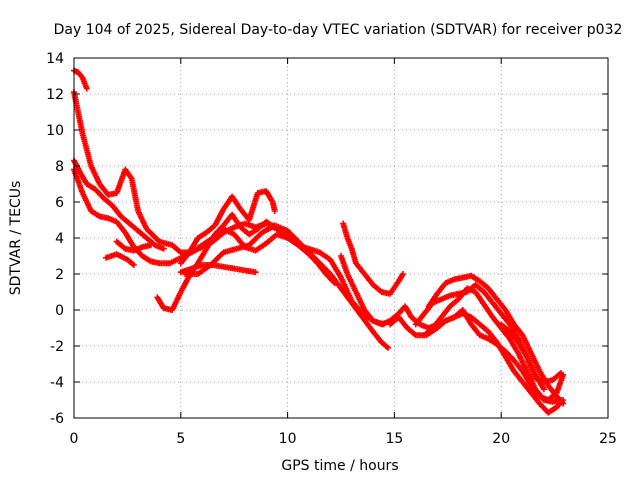 The image size is (640, 480). What do you see at coordinates (59, 203) in the screenshot?
I see `y-tick-label: 6` at bounding box center [59, 203].